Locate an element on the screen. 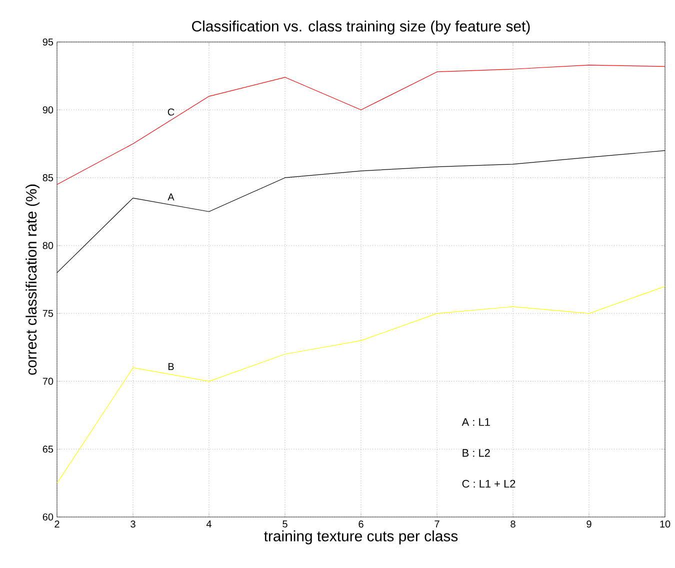  y-tick-label: 95 is located at coordinates (48, 42).